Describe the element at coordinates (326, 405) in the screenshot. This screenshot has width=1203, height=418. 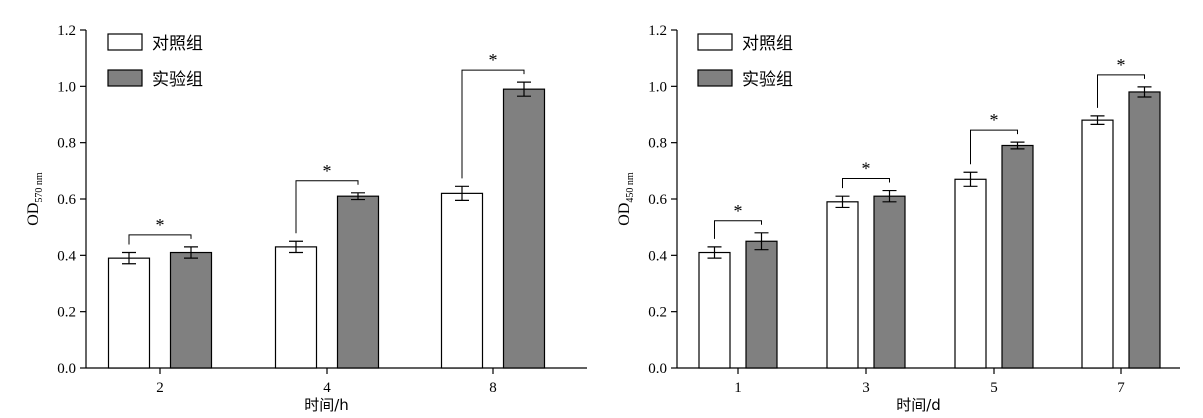
I see `x-axis-label: 时间/h` at that location.